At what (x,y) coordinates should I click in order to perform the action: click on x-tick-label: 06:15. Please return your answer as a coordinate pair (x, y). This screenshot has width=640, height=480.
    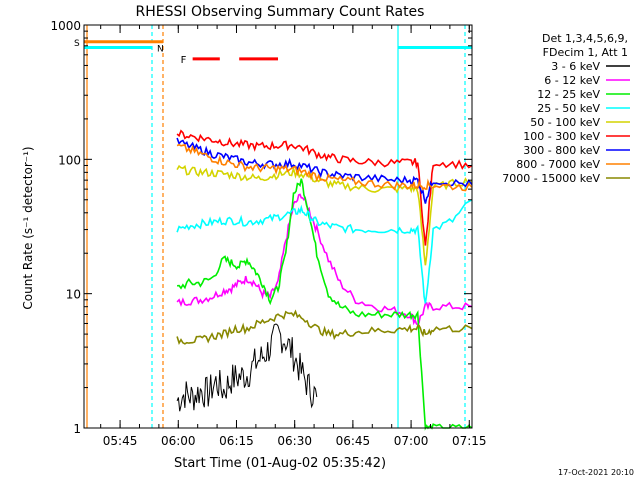
    Looking at the image, I should click on (236, 441).